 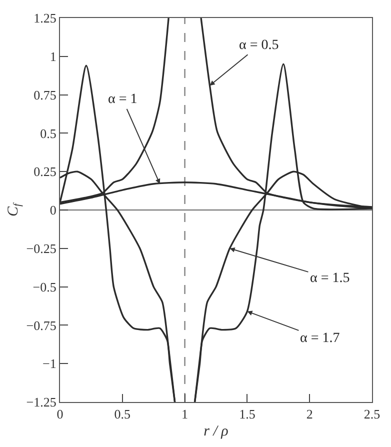 What do you see at coordinates (45, 172) in the screenshot?
I see `y-tick-label: 0.25` at bounding box center [45, 172].